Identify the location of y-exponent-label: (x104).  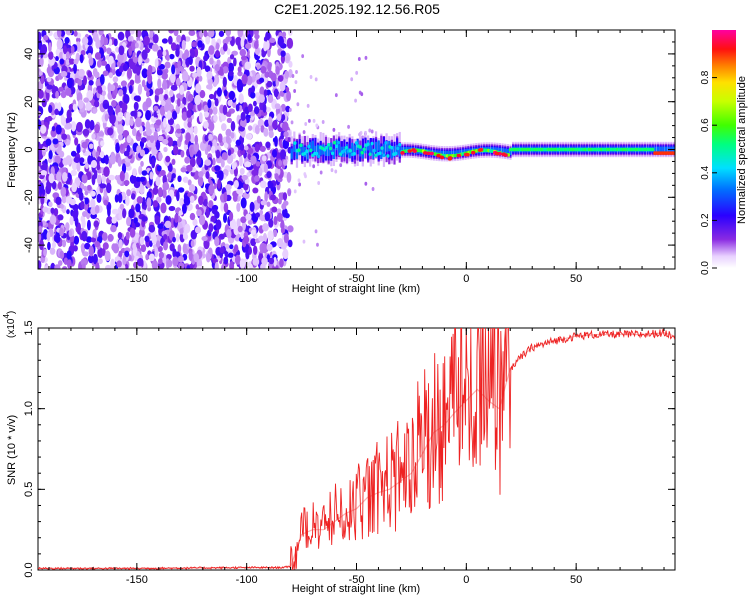
(9, 324).